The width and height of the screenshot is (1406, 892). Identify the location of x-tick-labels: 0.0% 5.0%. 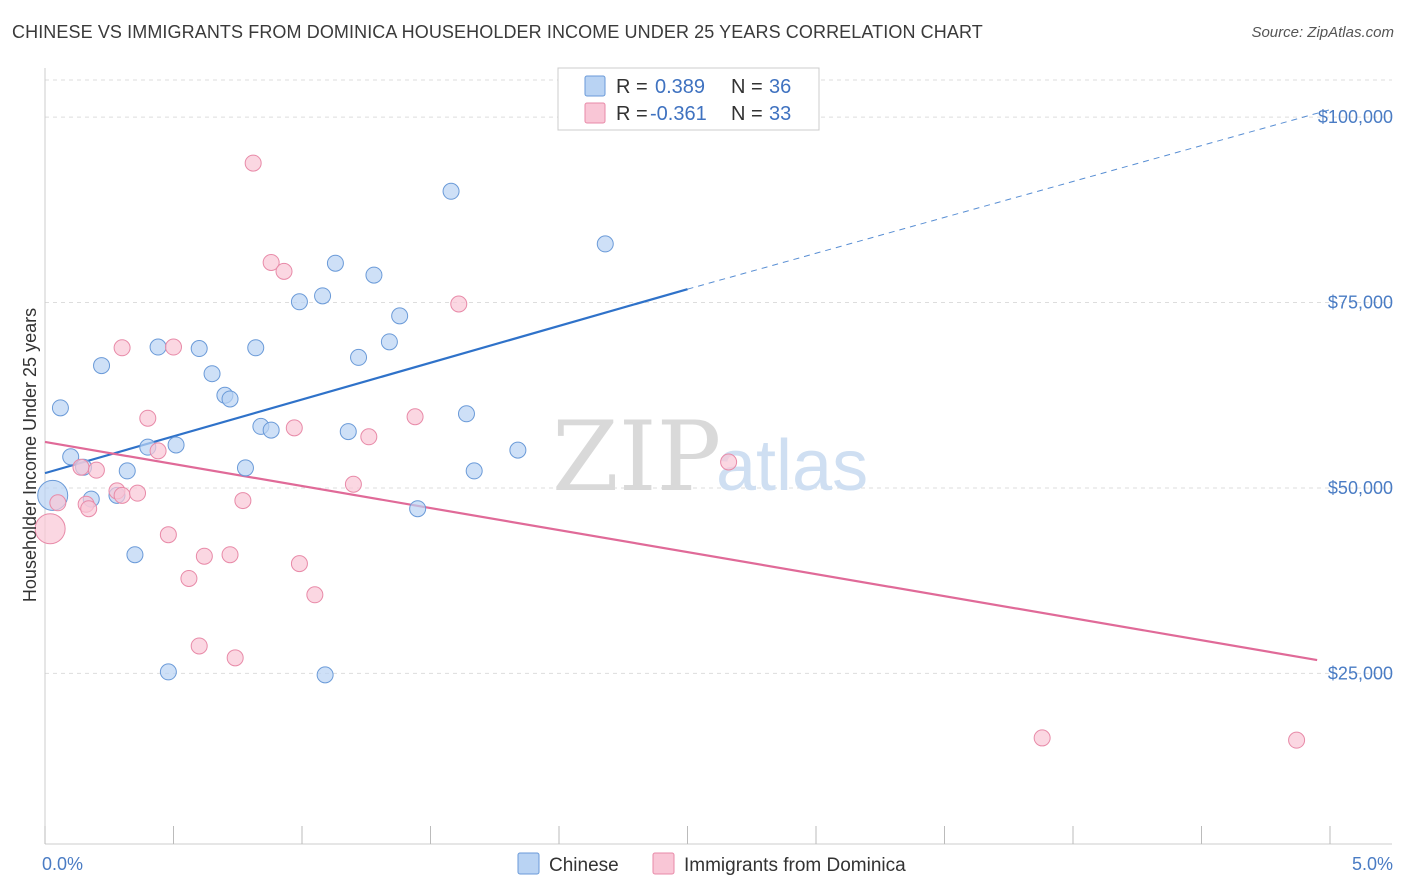
(717, 864).